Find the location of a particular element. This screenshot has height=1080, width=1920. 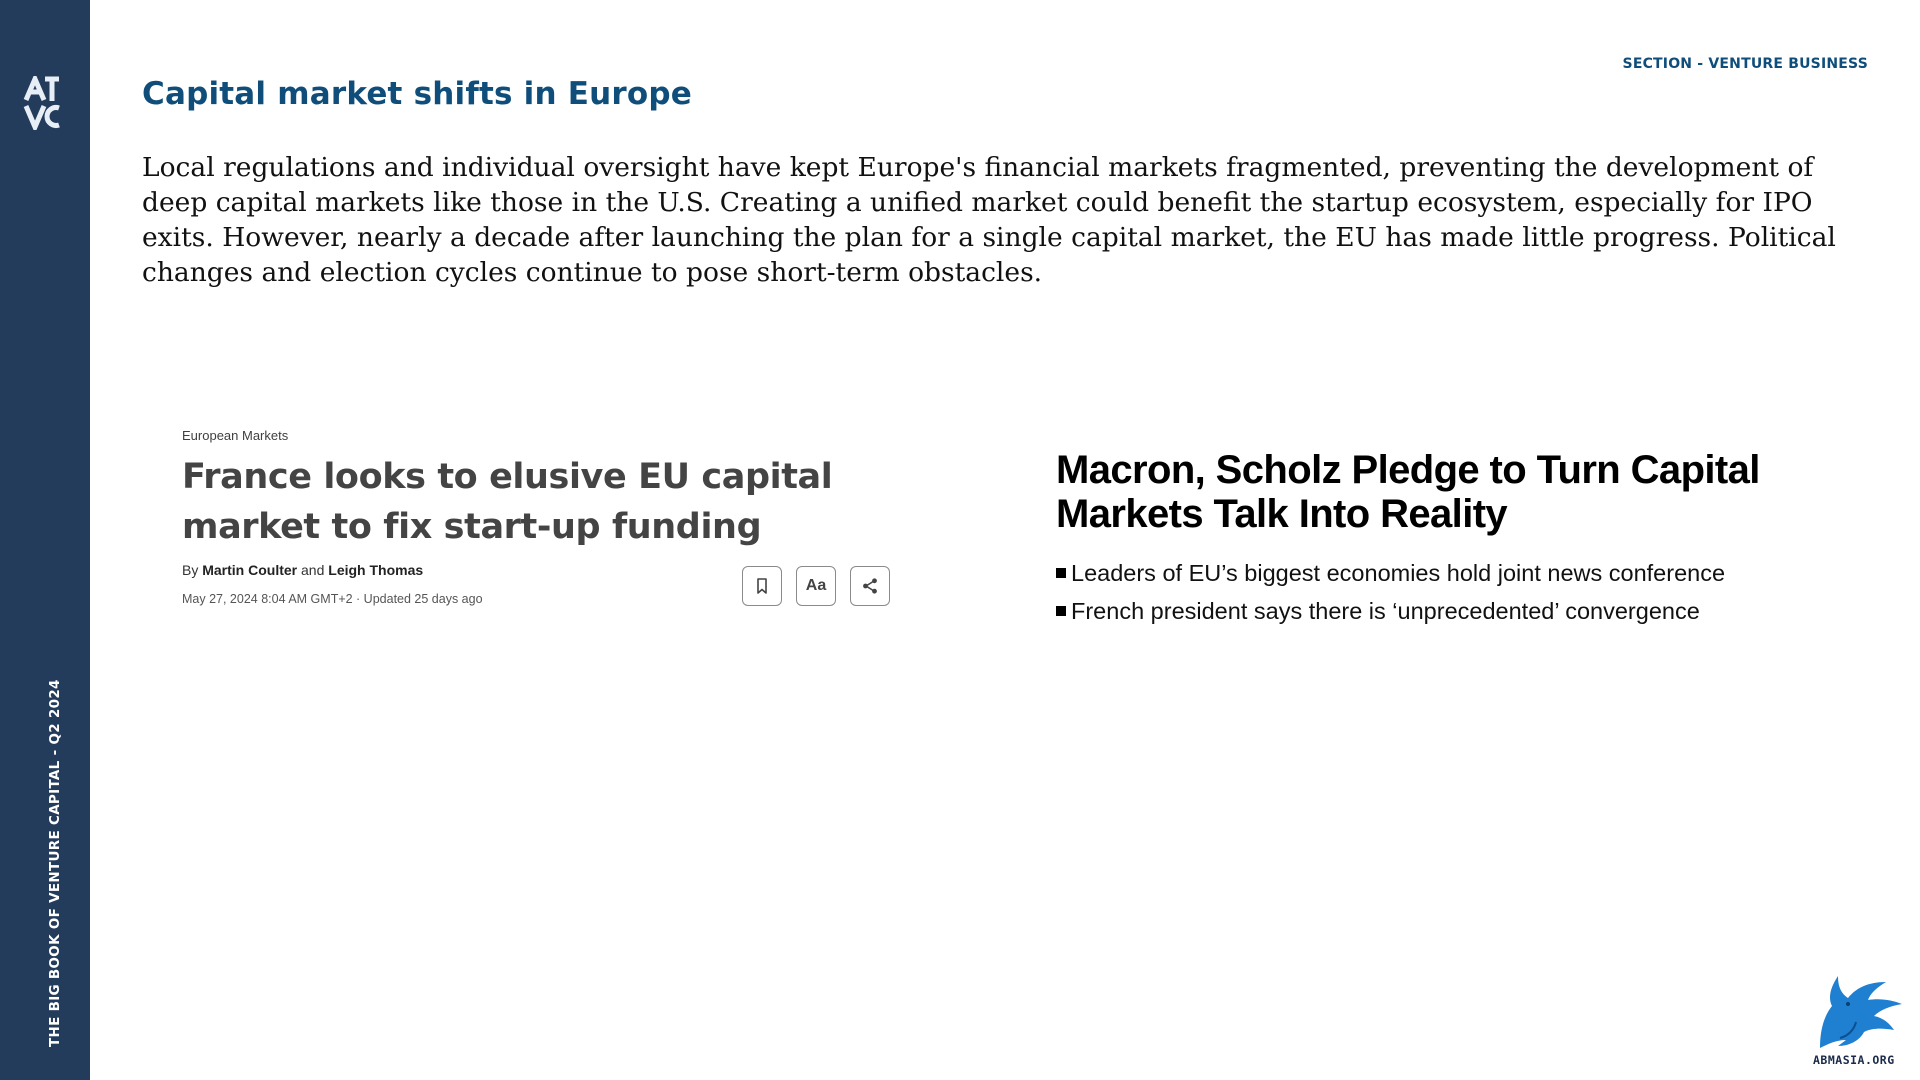

bird-logo-icon is located at coordinates (1865, 1010).